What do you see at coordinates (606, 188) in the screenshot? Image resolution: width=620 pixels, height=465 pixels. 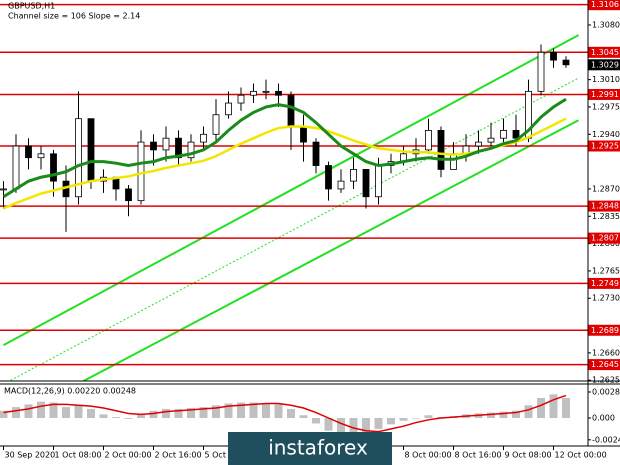 I see `y-tick-label: 1.2870` at bounding box center [606, 188].